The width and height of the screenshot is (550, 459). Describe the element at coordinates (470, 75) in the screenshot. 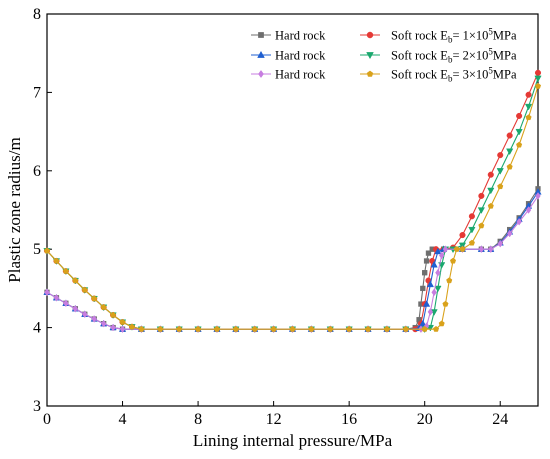

I see `legend-label-part: = 3×10` at that location.